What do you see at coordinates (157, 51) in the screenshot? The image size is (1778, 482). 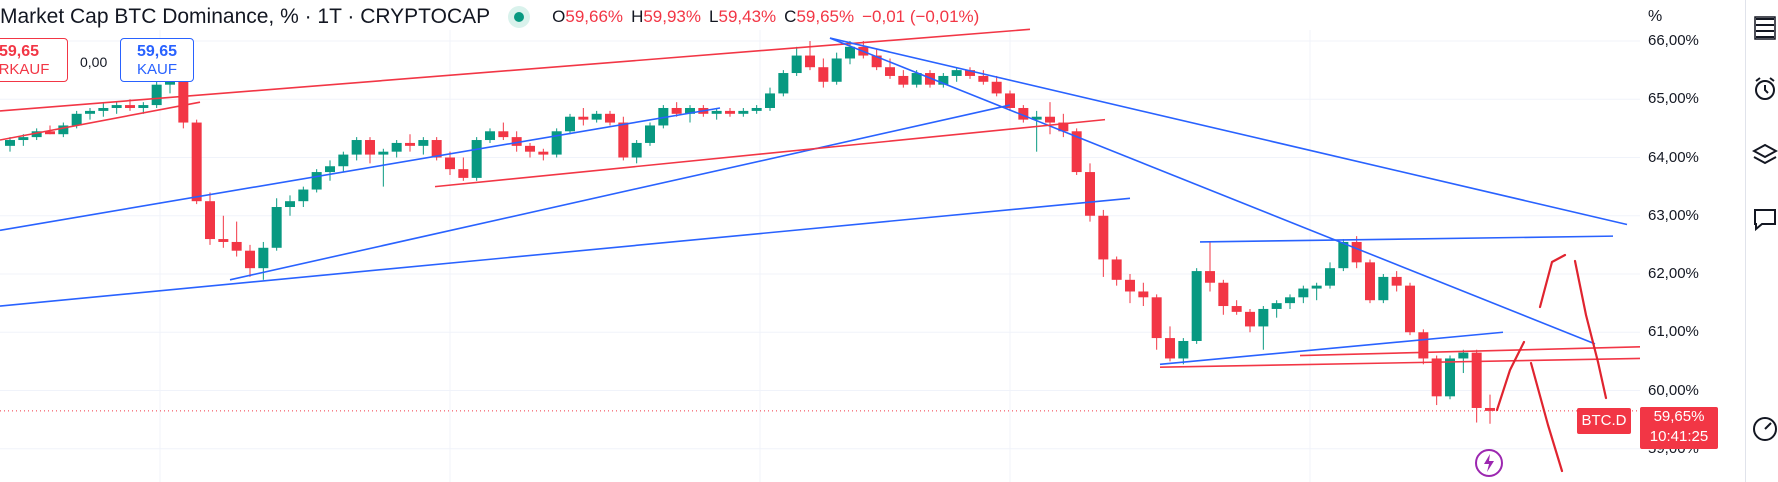 I see `buy-price: 59,65` at bounding box center [157, 51].